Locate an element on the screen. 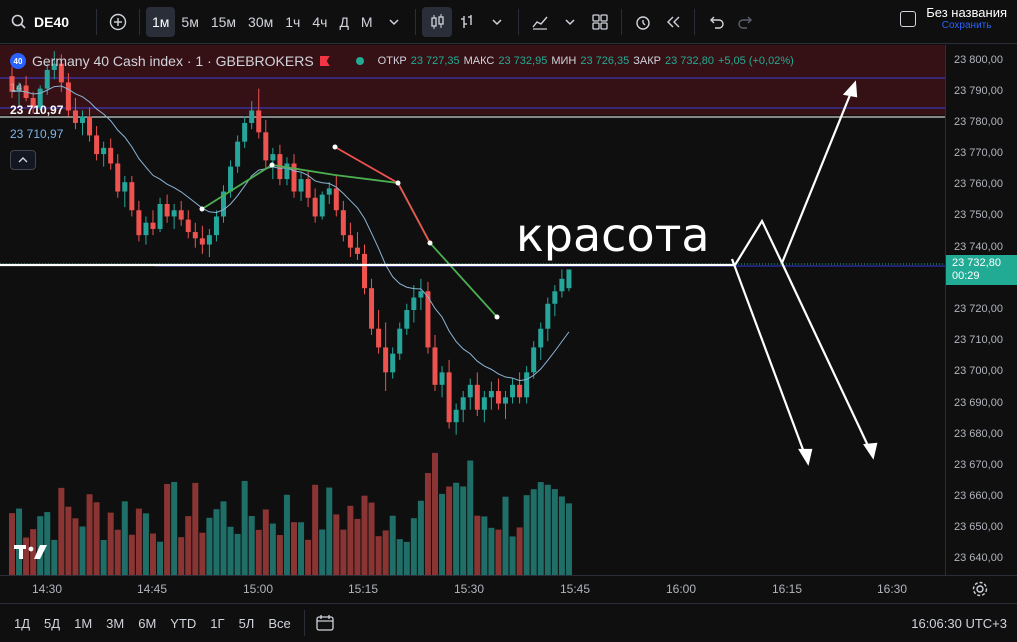 Image resolution: width=1017 pixels, height=642 pixels. price-tick: 23 650,00 is located at coordinates (978, 527).